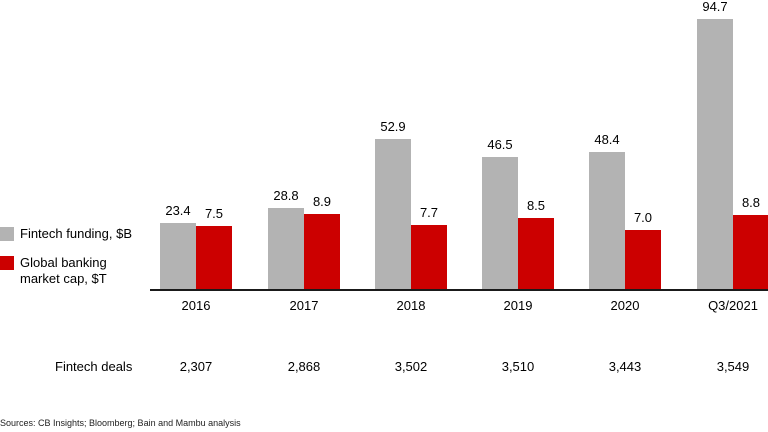 Image resolution: width=768 pixels, height=432 pixels. I want to click on x-axis-line, so click(459, 290).